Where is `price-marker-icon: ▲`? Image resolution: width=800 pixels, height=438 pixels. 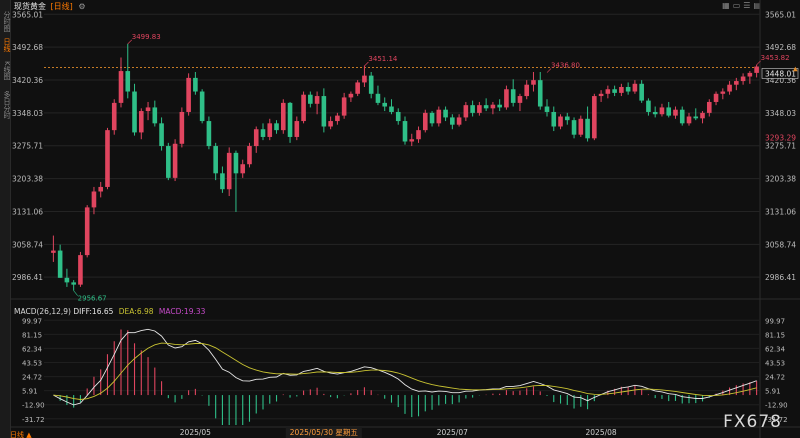 price-marker-icon: ▲ is located at coordinates (795, 68).